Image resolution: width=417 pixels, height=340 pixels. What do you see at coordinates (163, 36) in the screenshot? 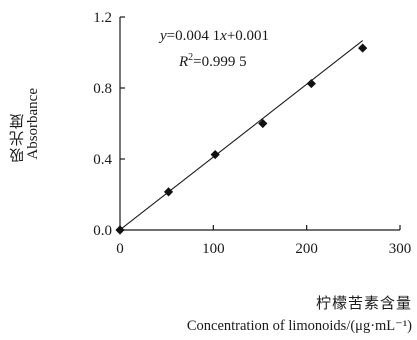
I see `equation-y-variable: y` at bounding box center [163, 36].